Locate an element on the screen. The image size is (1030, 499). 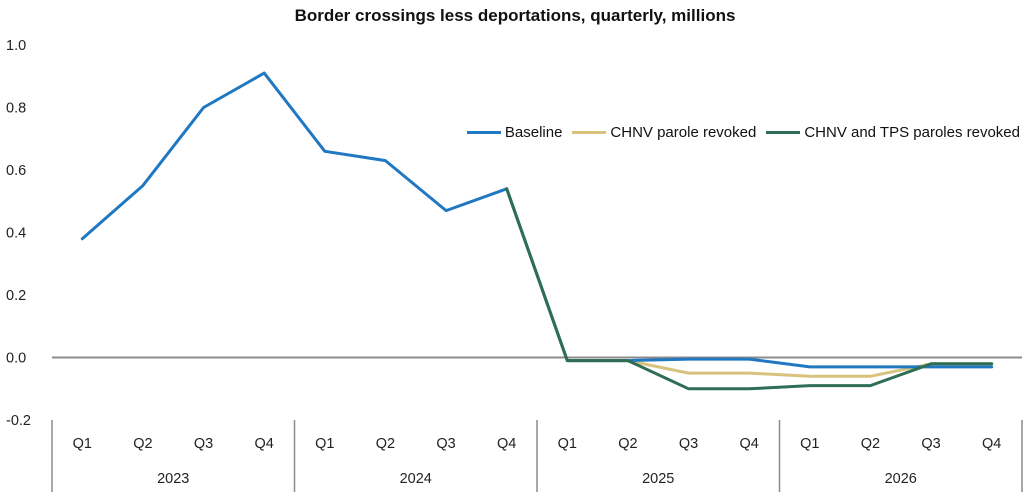
y-tick-label: 0.4 is located at coordinates (16, 234).